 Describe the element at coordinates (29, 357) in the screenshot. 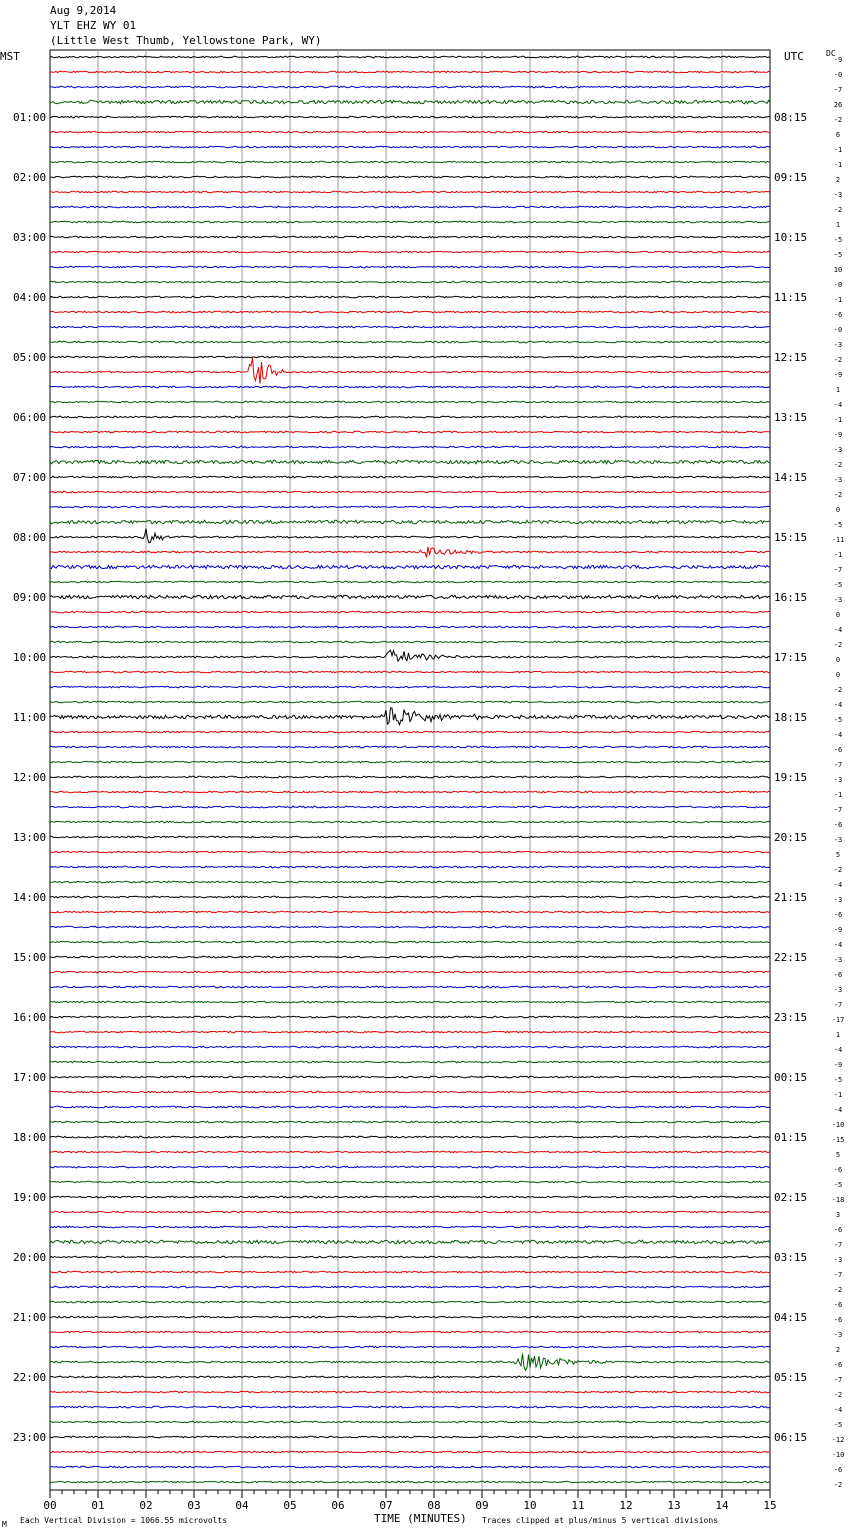

I see `mst-hour-label: 05:00` at that location.